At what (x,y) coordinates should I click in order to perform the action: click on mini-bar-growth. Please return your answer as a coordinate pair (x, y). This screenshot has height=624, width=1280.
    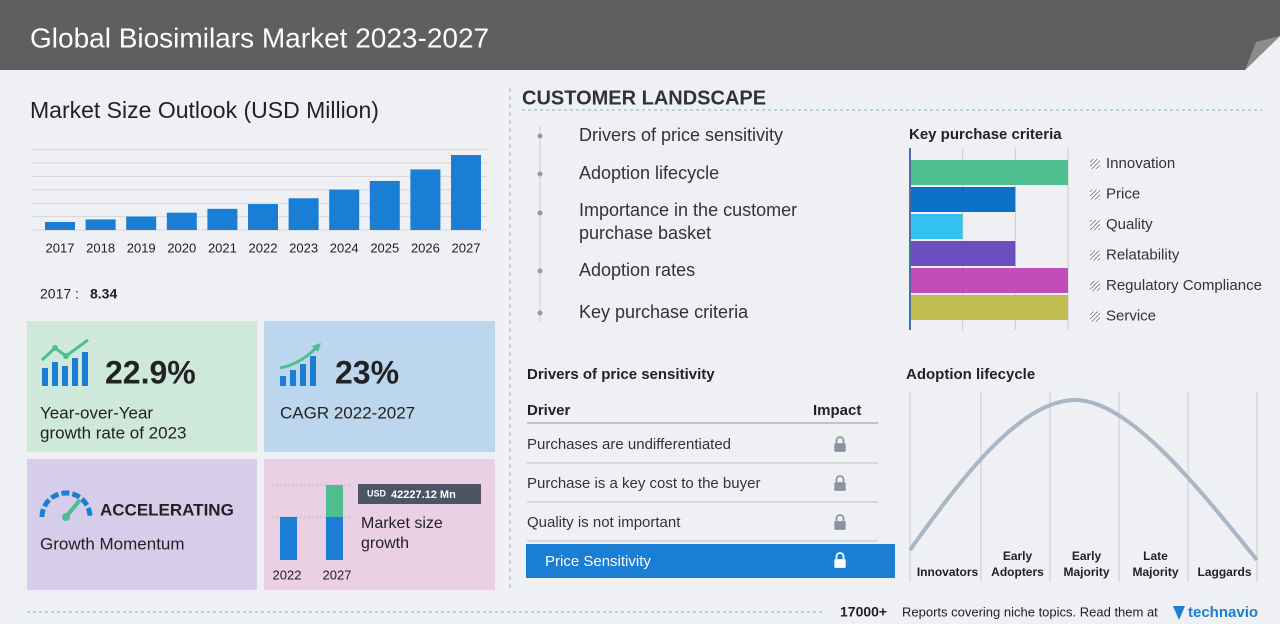
    Looking at the image, I should click on (334, 501).